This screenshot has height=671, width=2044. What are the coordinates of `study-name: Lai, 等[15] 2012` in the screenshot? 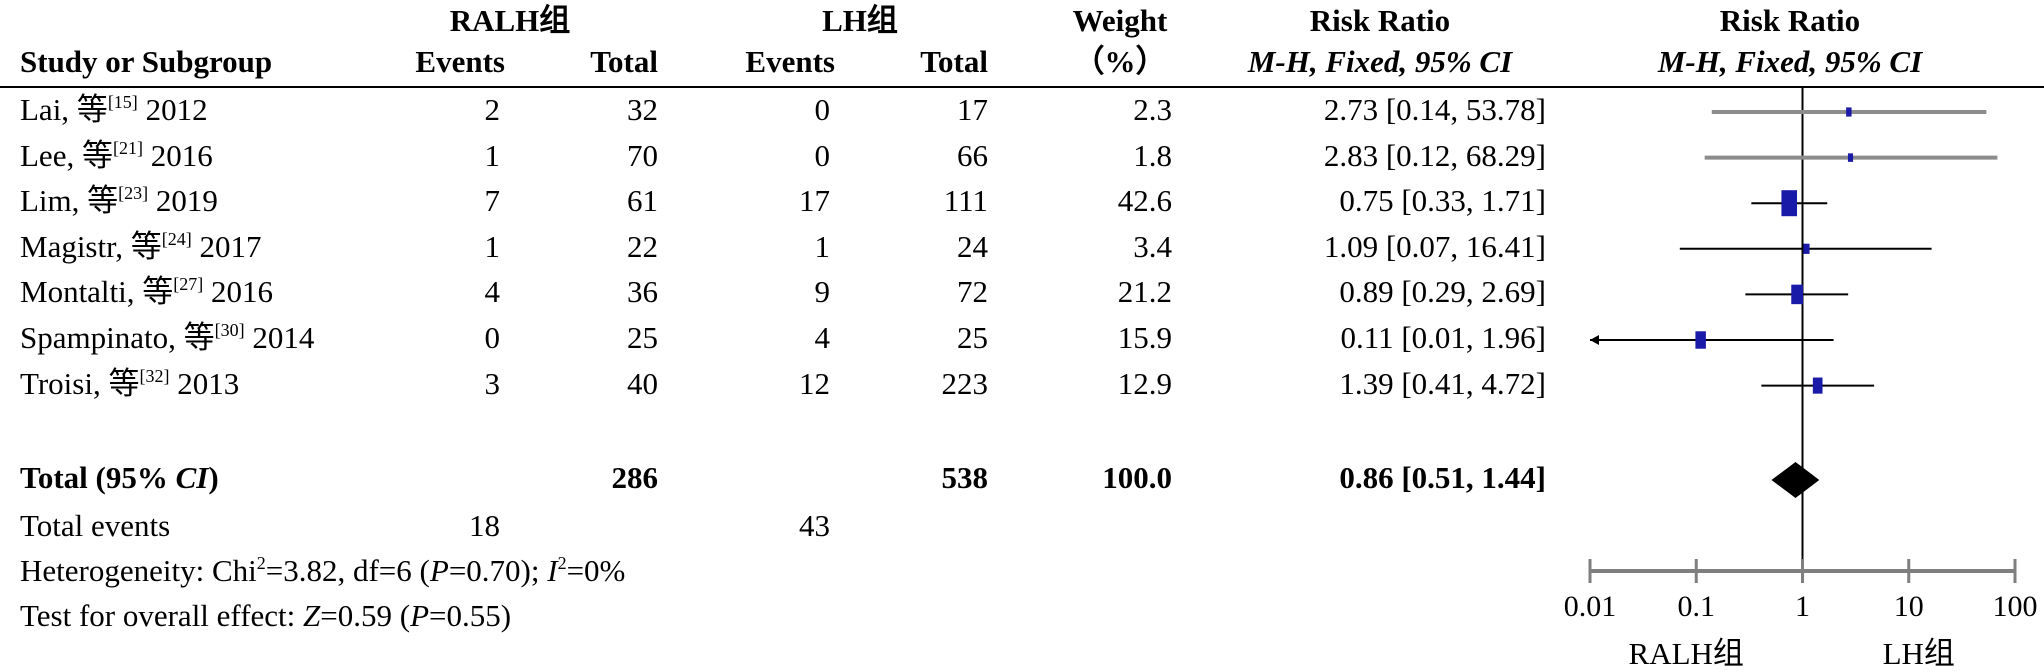 It's located at (114, 110).